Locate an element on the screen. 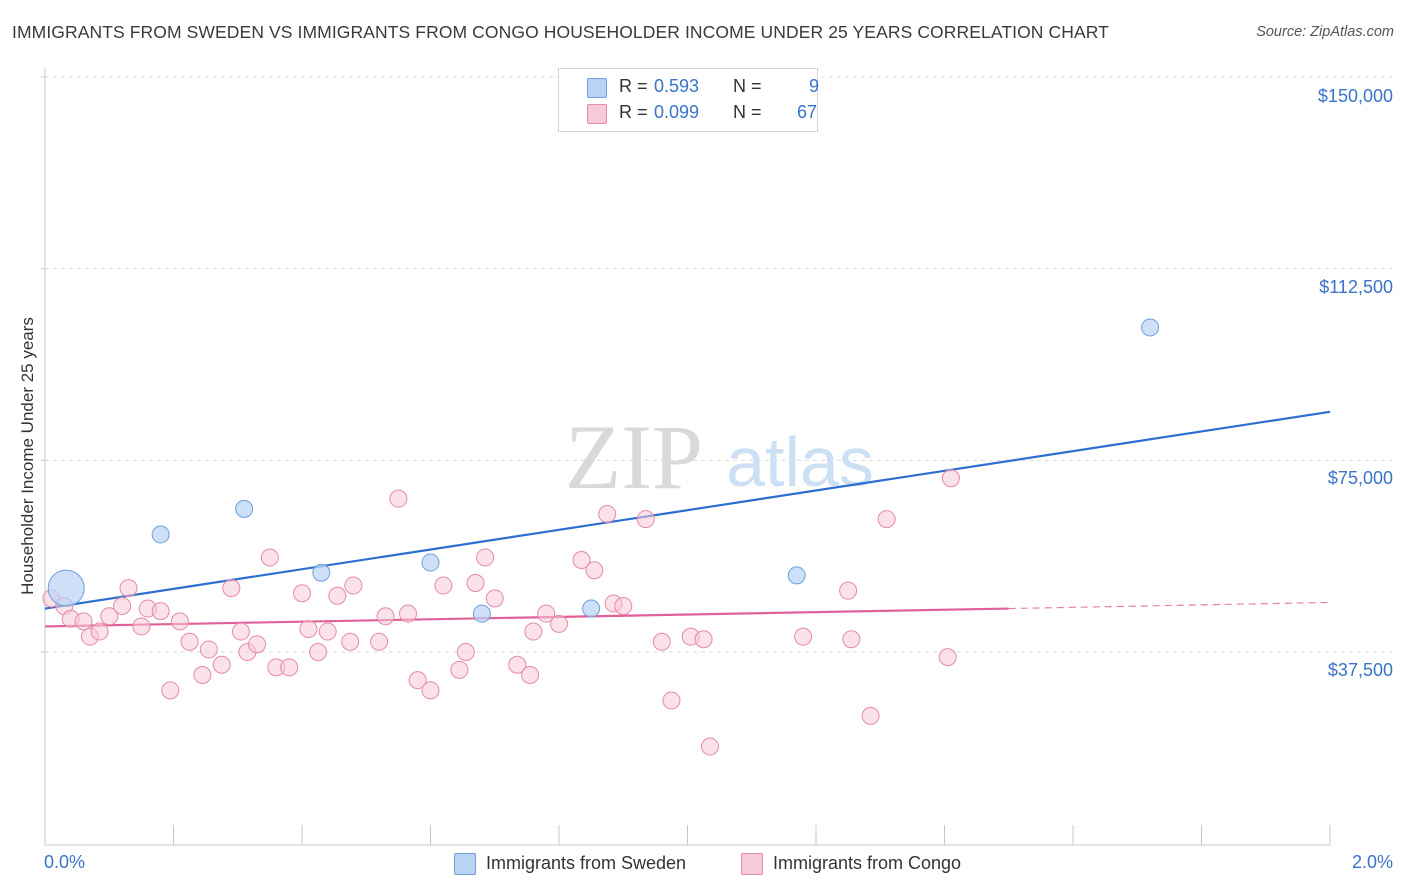 This screenshot has height=892, width=1406. congo-trend-line is located at coordinates (526, 617).